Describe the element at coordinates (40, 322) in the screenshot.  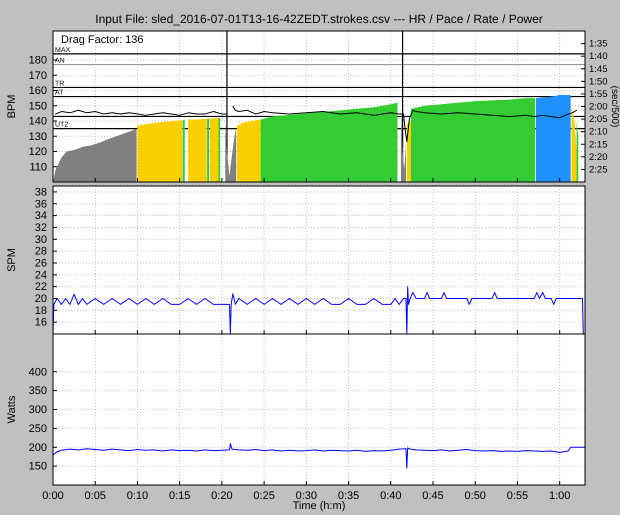
I see `y-tick-label: 16` at that location.